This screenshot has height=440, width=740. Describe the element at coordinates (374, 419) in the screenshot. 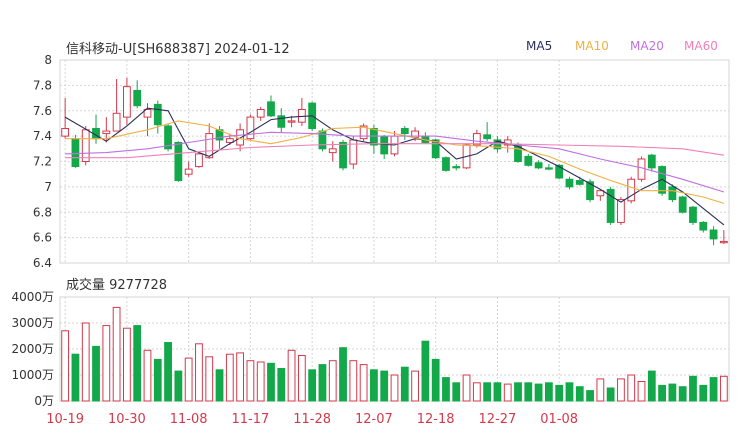

I see `date-tick-label: 12-07` at that location.